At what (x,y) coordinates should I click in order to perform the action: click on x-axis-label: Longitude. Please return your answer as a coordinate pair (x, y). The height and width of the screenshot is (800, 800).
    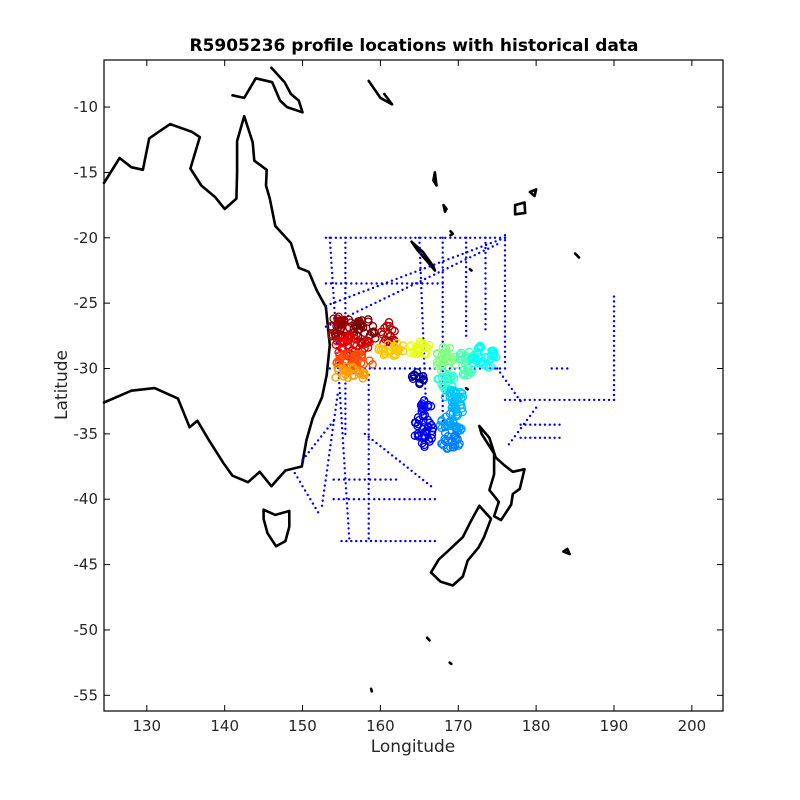
    Looking at the image, I should click on (413, 747).